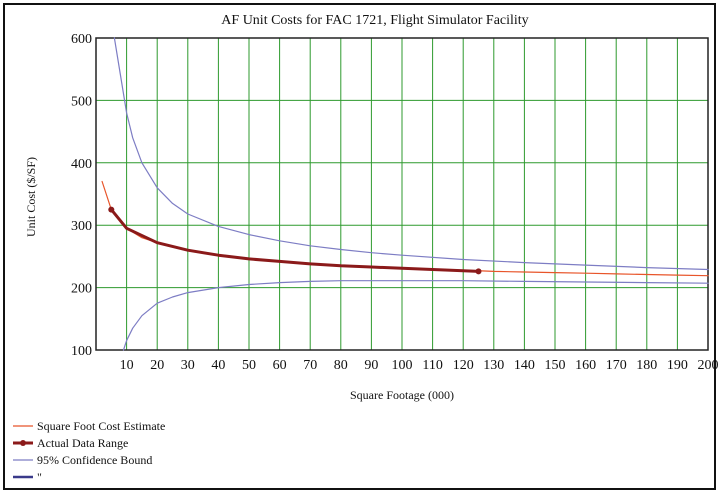  I want to click on y-tick-label: 100, so click(81, 351).